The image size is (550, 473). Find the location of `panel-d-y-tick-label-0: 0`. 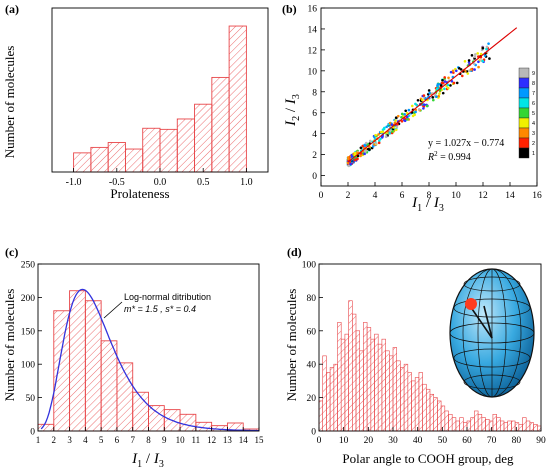

panel-d-y-tick-label-0: 0 is located at coordinates (313, 433).